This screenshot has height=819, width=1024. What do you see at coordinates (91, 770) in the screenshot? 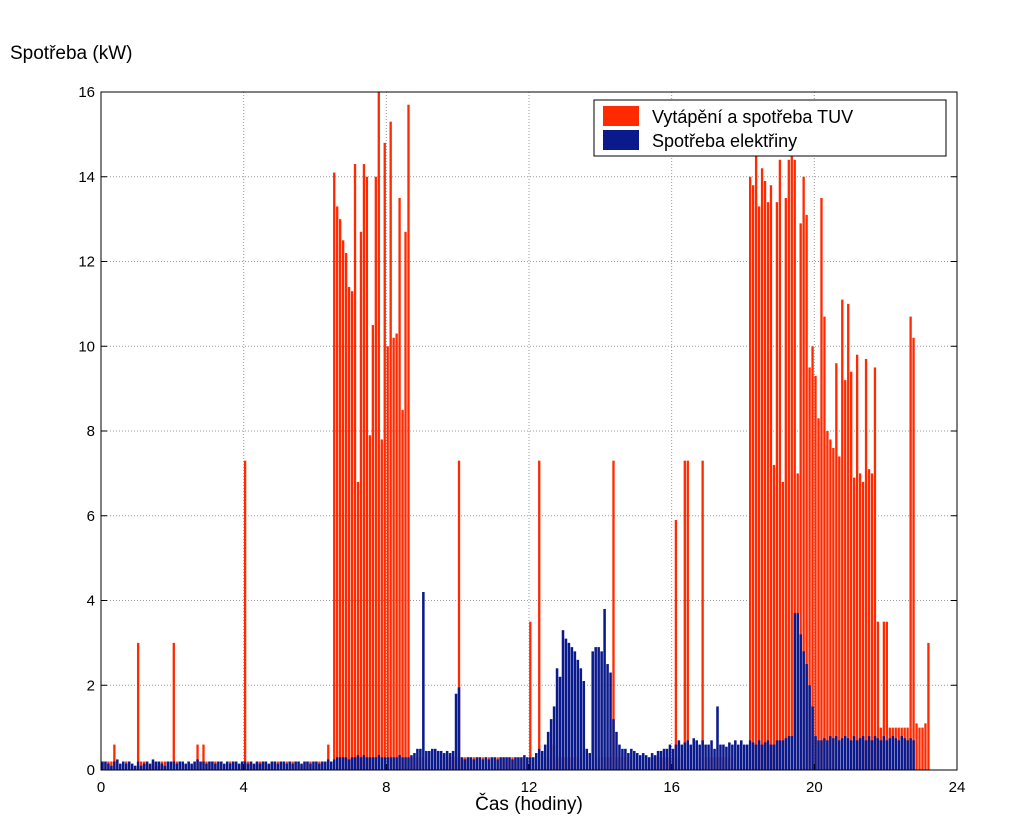
I see `y-tick-label: 0` at bounding box center [91, 770].